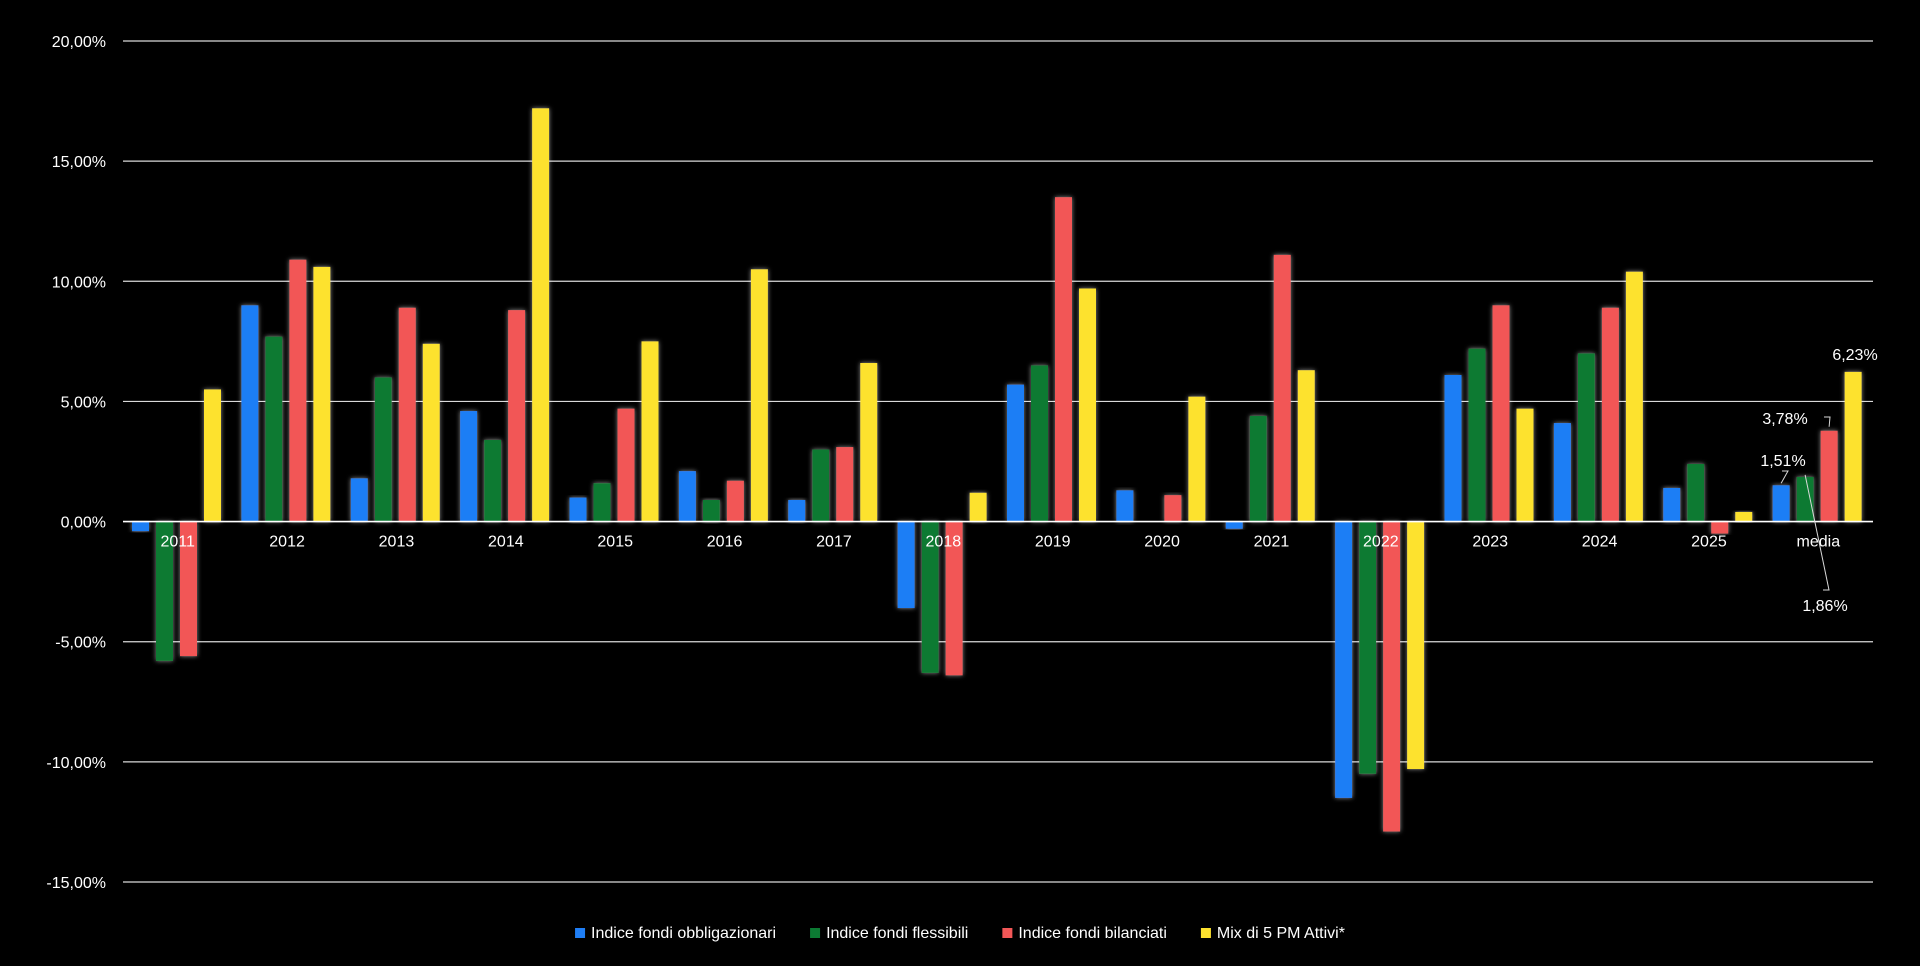 This screenshot has height=966, width=1920. What do you see at coordinates (177, 542) in the screenshot?
I see `category-label: 2011` at bounding box center [177, 542].